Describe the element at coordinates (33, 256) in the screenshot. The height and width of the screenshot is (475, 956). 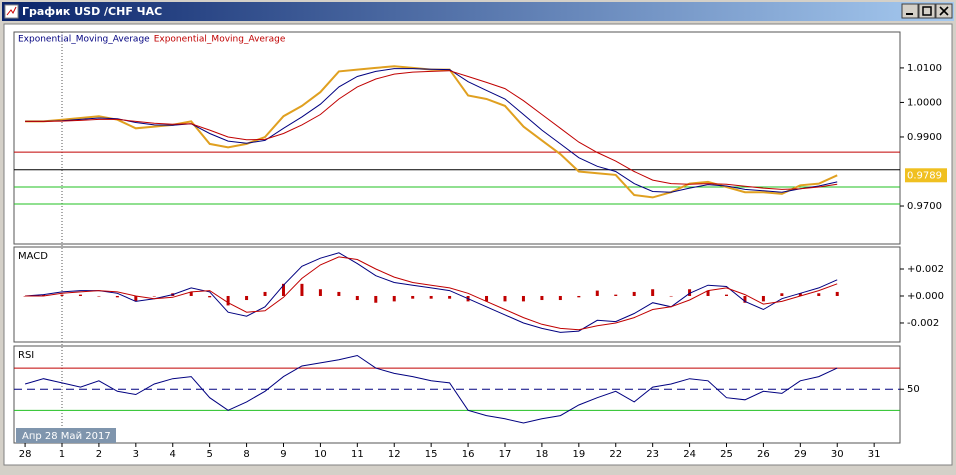
I see `panel-title: MACD` at that location.